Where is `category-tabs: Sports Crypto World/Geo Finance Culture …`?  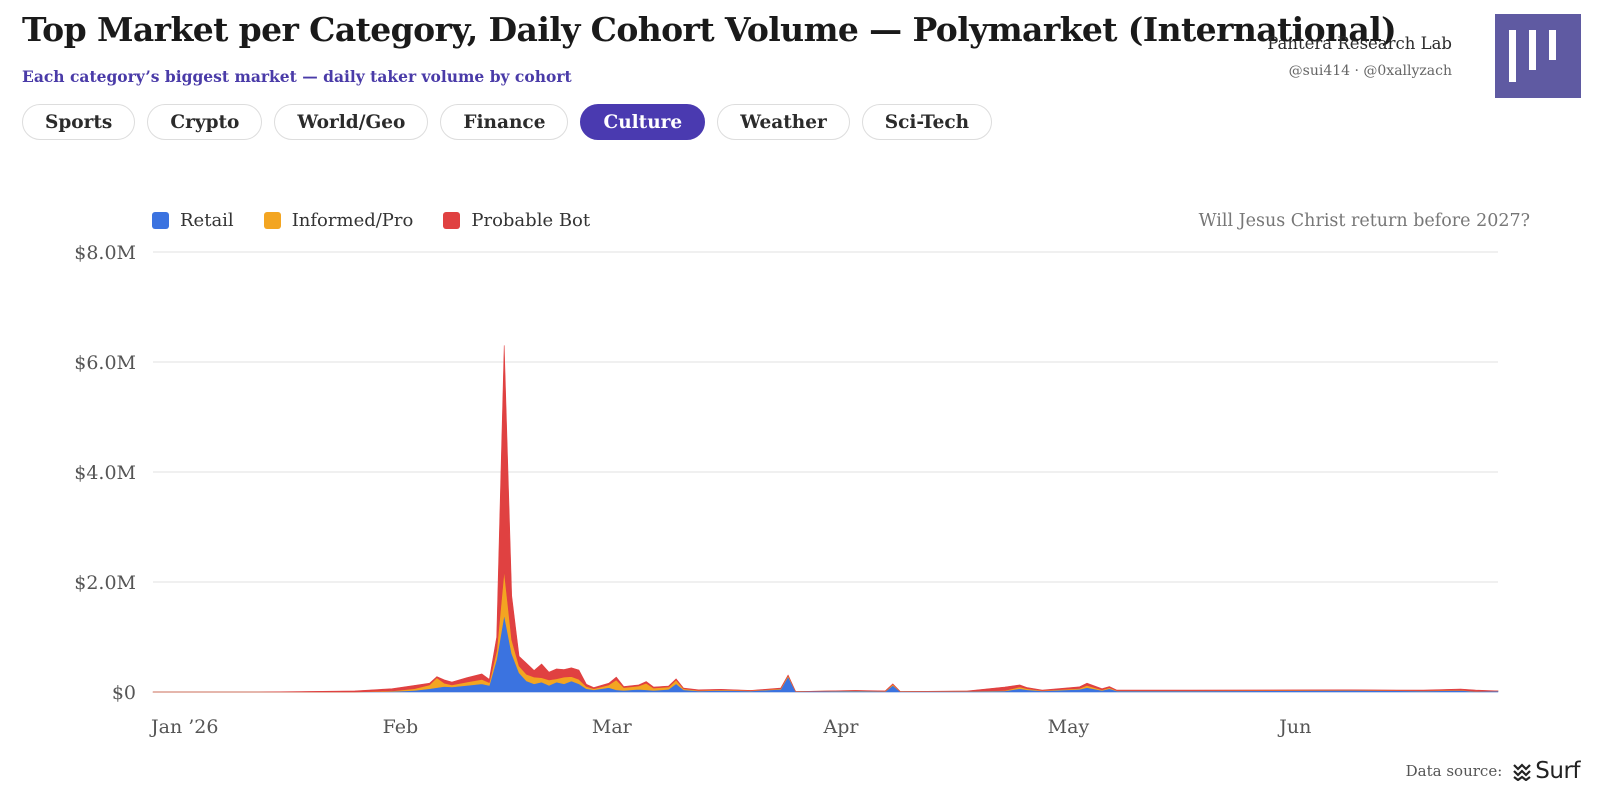 category-tabs: Sports Crypto World/Geo Finance Culture … is located at coordinates (507, 122).